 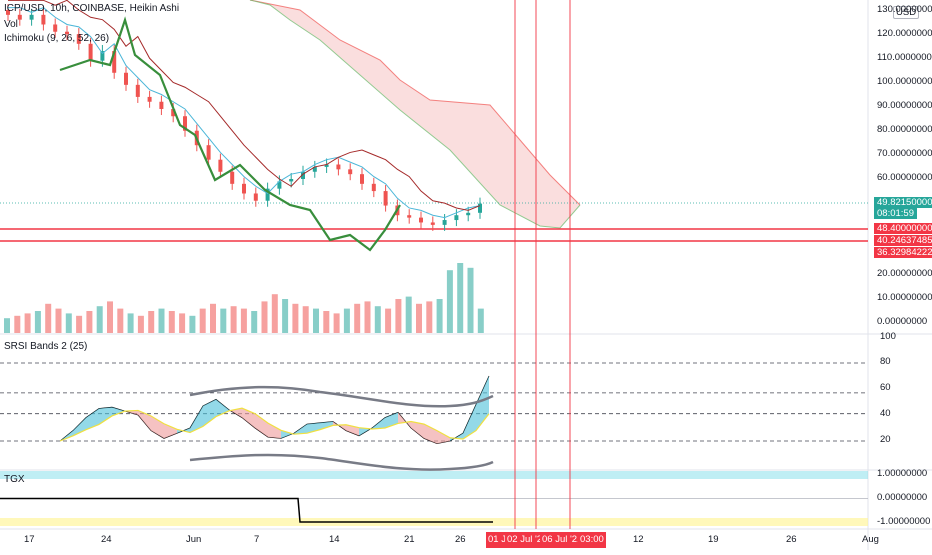 I want to click on time-tick-label: 12, so click(x=638, y=539).